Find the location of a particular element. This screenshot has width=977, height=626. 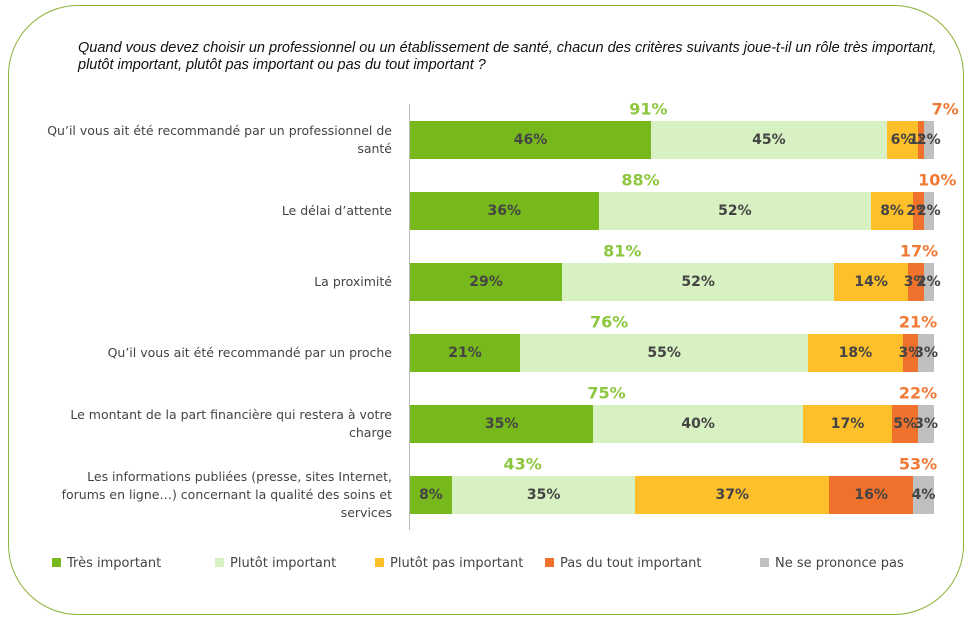

value-label: 37% is located at coordinates (732, 495).